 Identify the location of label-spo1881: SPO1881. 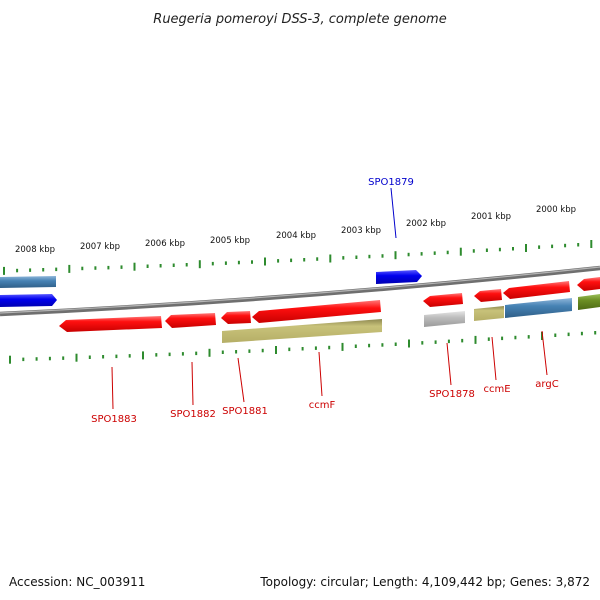
(245, 411).